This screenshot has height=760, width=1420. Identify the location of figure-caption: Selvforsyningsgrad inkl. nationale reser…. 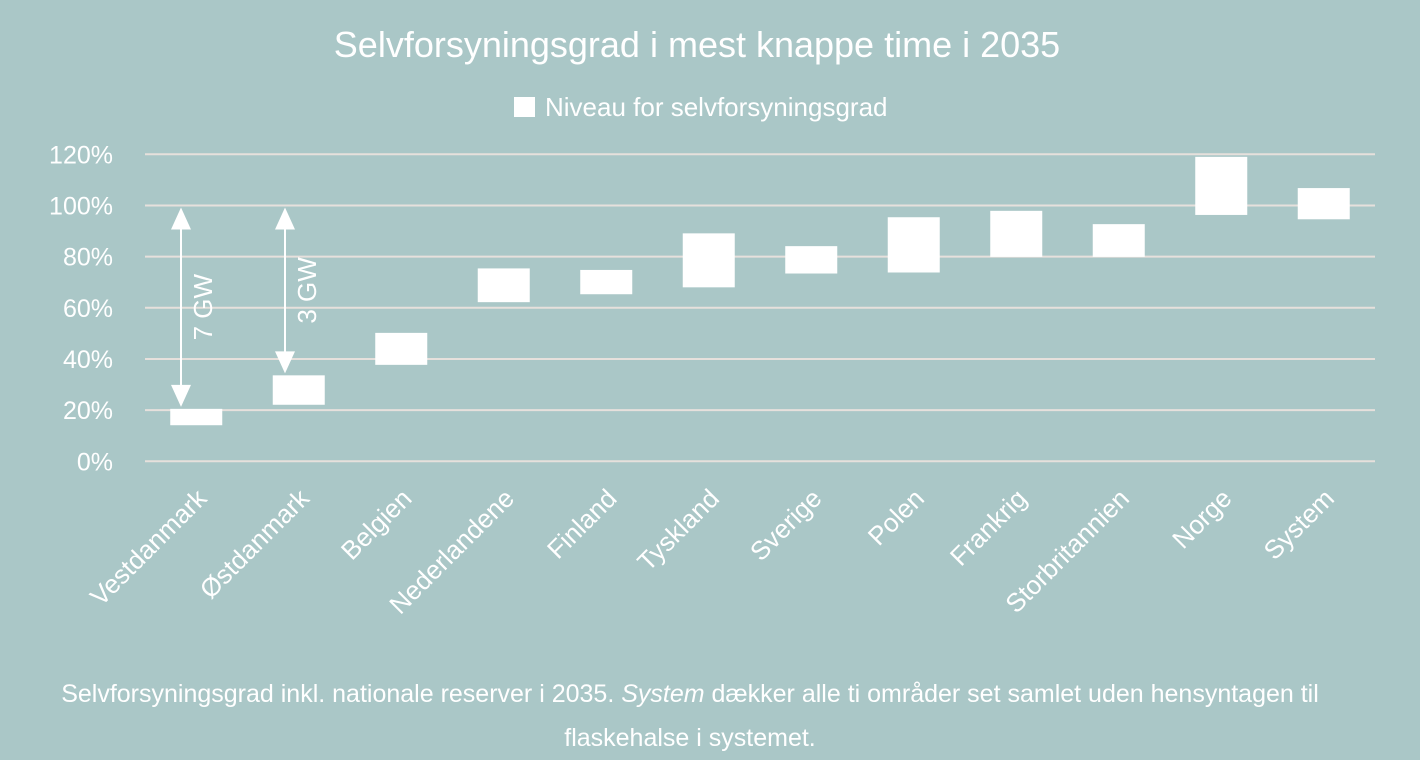
(690, 716).